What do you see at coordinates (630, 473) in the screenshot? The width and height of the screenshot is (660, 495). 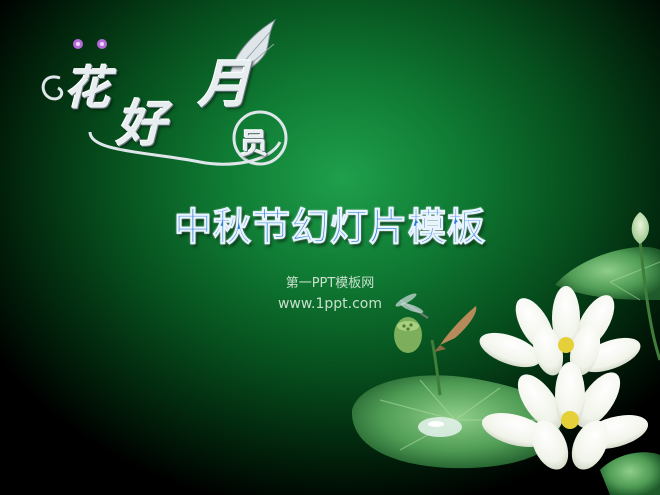 I see `lotus-leaf-lower-right` at bounding box center [630, 473].